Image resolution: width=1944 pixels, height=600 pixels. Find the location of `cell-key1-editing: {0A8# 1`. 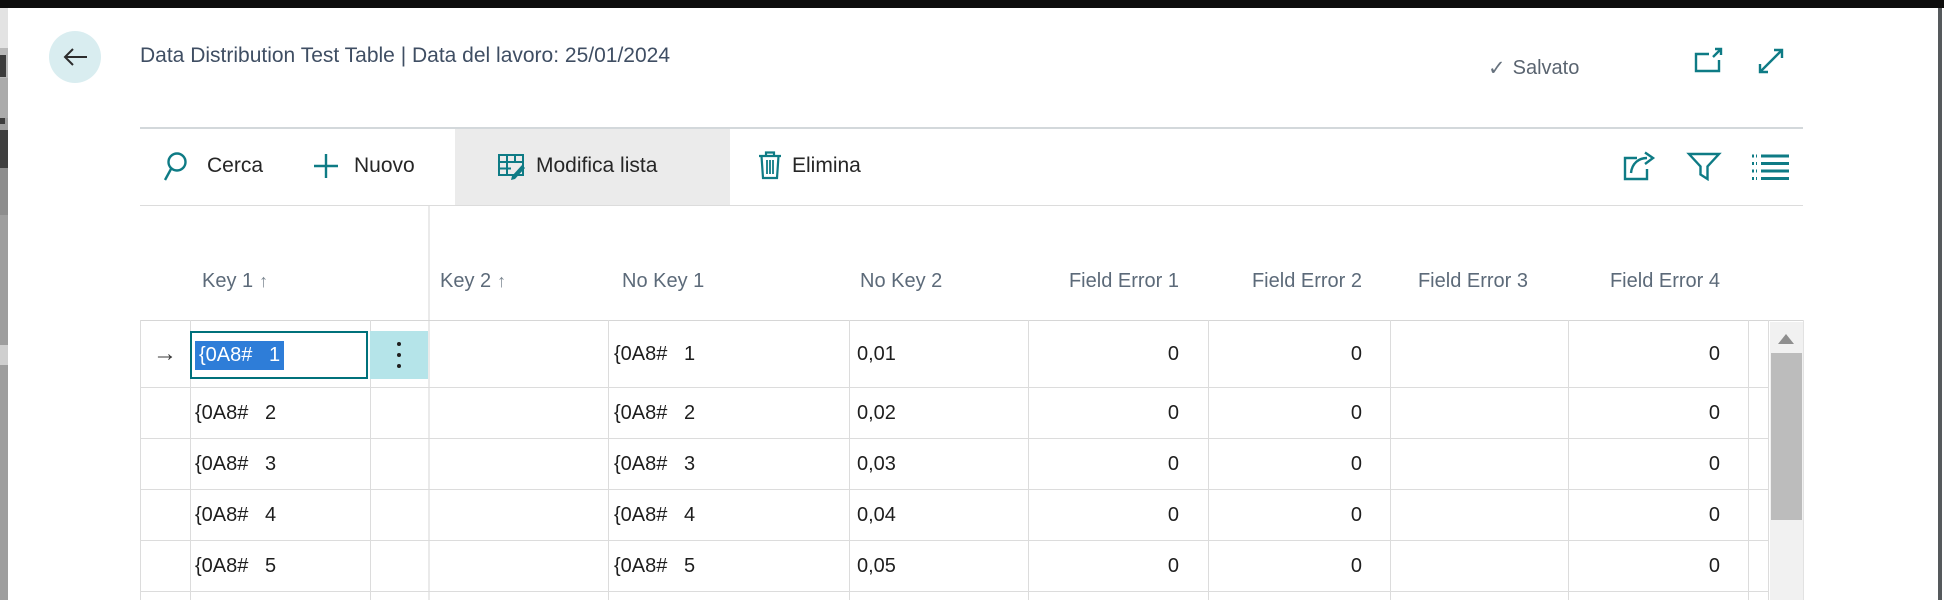

cell-key1-editing: {0A8# 1 is located at coordinates (280, 354).